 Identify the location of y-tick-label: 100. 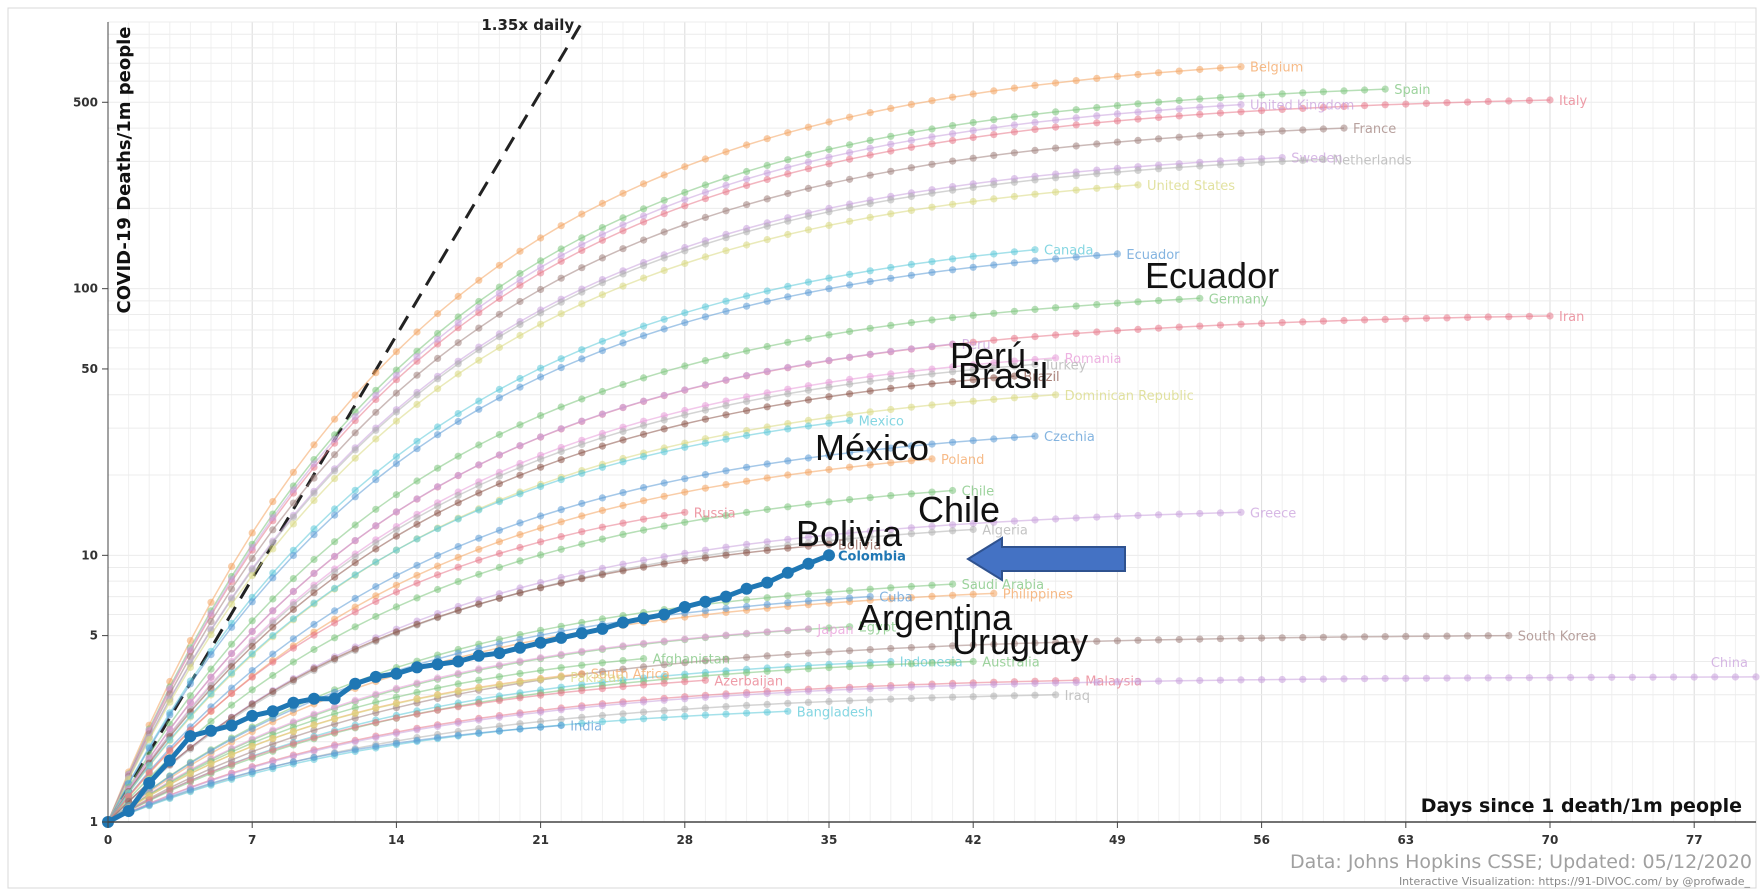
(85, 289).